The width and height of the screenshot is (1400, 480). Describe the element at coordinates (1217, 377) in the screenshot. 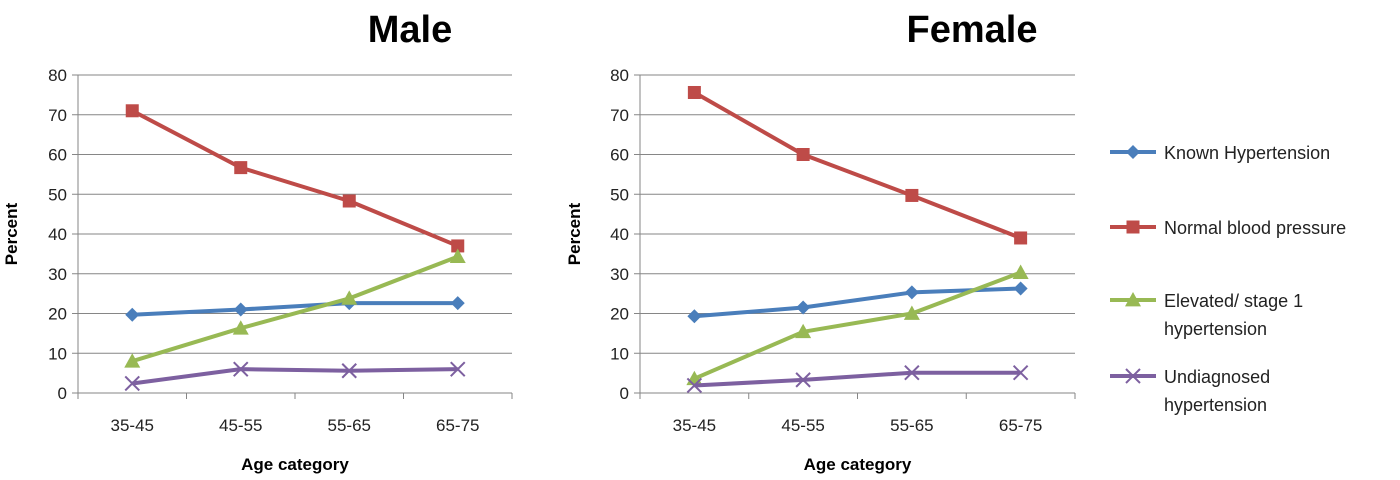

I see `legend-label: Undiagnosed` at that location.